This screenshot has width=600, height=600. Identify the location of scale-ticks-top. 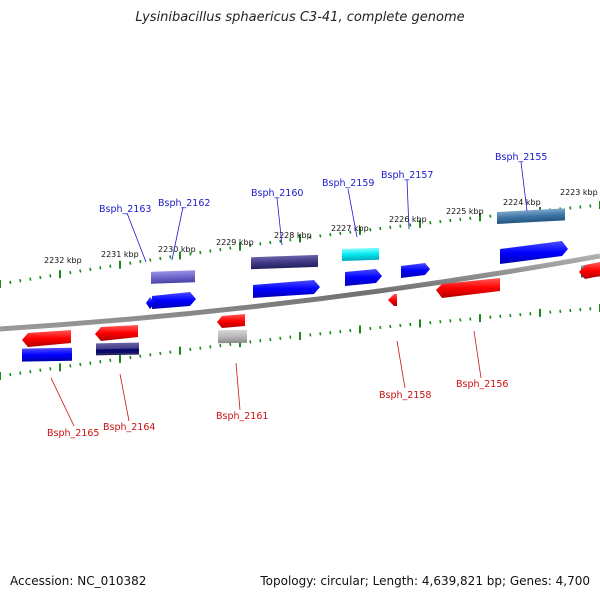
(300, 244).